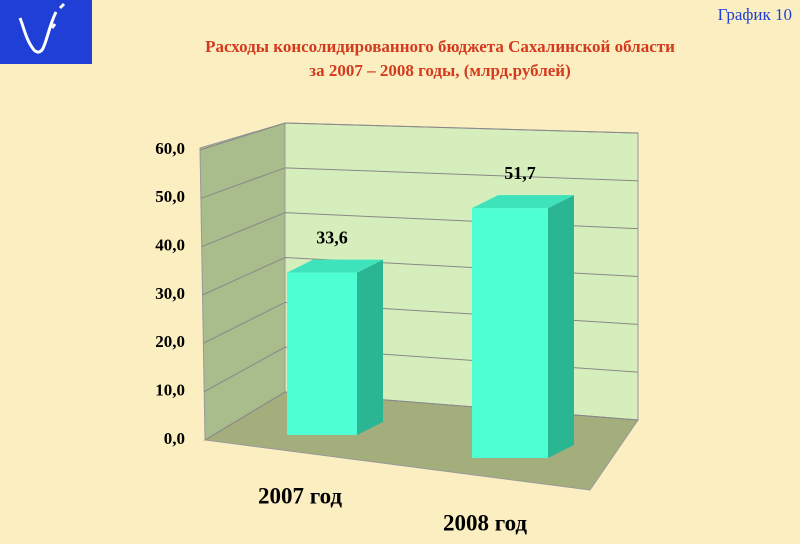 This screenshot has width=800, height=544. Describe the element at coordinates (485, 522) in the screenshot. I see `x-tick-label: 2008 год` at that location.